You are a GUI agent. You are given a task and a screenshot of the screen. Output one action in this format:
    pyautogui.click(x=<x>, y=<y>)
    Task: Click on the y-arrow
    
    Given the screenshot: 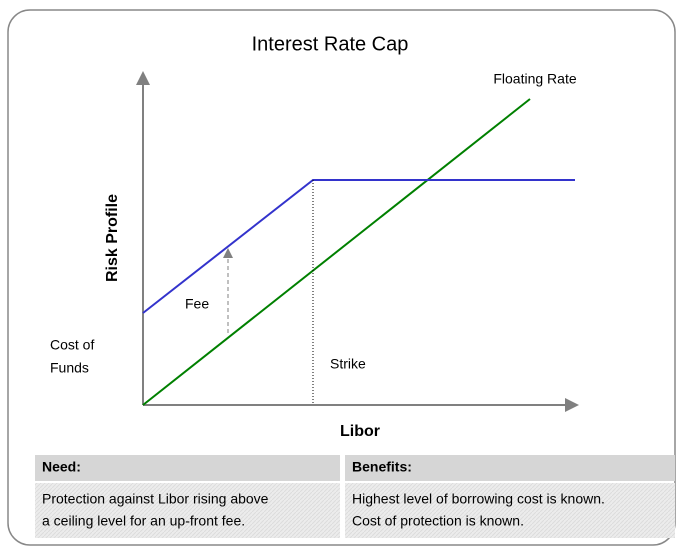 What is the action you would take?
    pyautogui.click(x=143, y=78)
    